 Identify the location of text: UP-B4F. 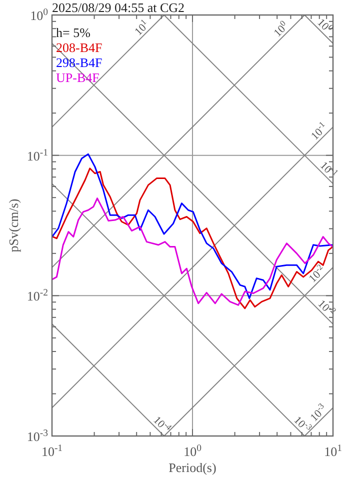
(78, 77).